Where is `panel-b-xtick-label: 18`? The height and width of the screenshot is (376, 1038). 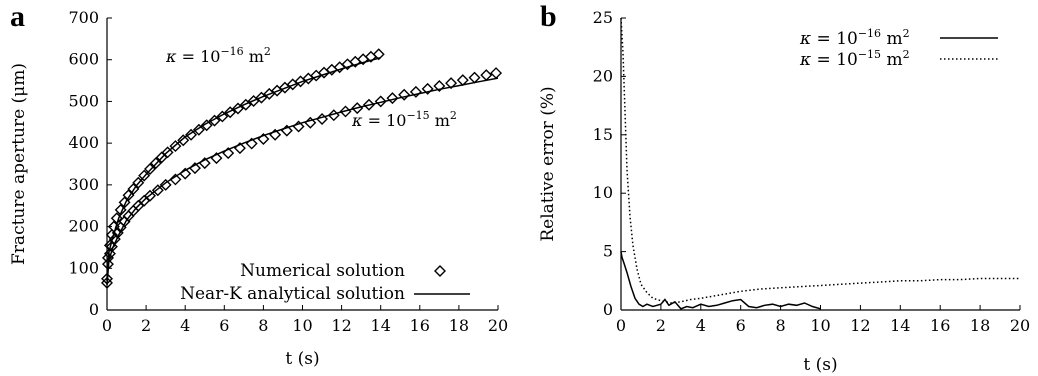
panel-b-xtick-label: 18 is located at coordinates (980, 325).